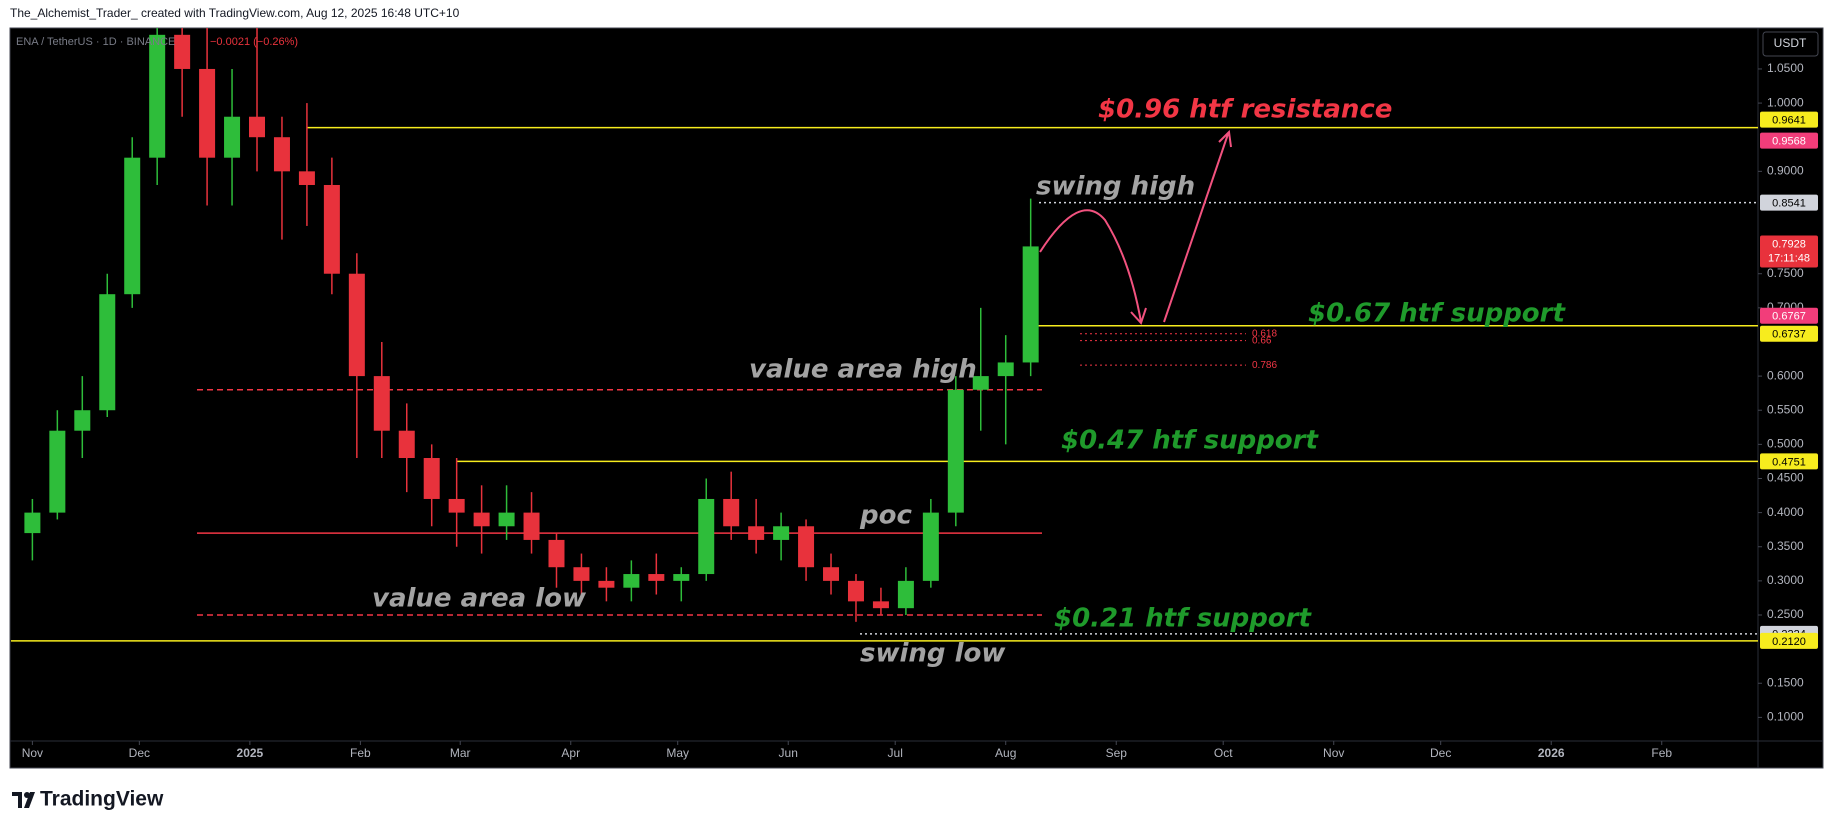 This screenshot has height=833, width=1835. What do you see at coordinates (1785, 546) in the screenshot?
I see `y-tick-label: 0.3500` at bounding box center [1785, 546].